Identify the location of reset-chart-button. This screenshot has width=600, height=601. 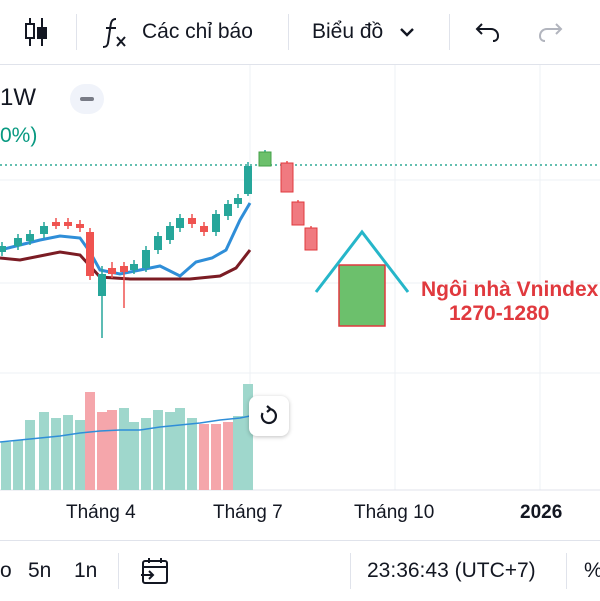
(269, 416).